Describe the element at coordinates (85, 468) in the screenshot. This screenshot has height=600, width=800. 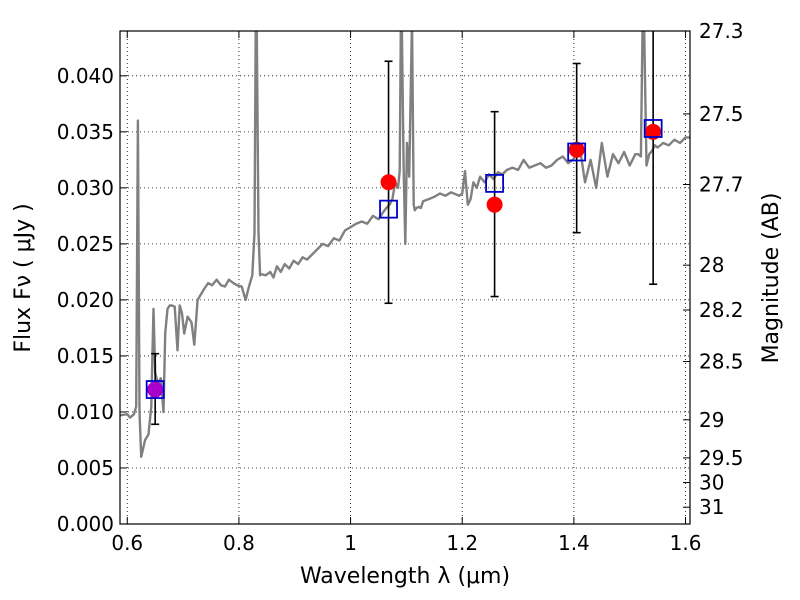
I see `y-tick-label: 0.005` at that location.